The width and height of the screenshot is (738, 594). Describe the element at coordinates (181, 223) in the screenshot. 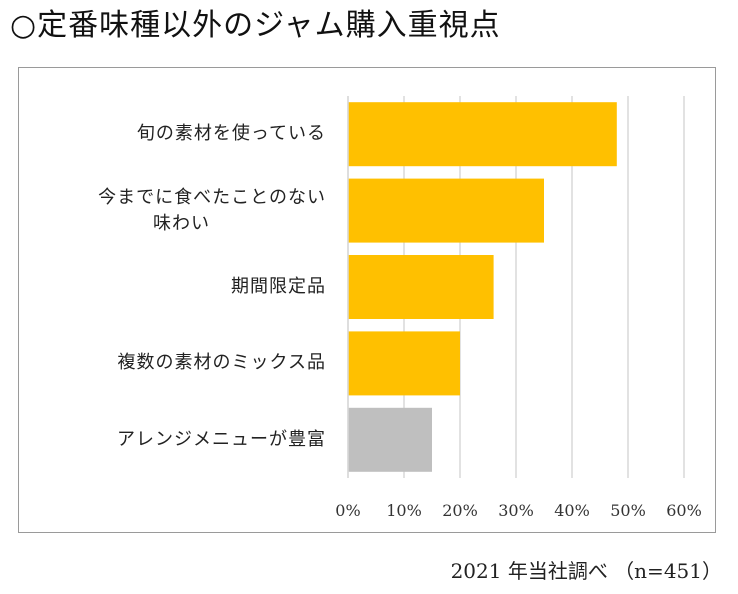

I see `category-label-line: 味わい` at that location.